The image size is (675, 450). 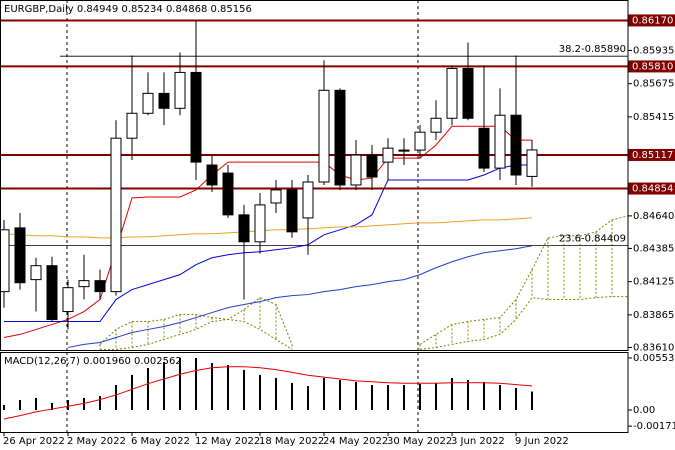 What do you see at coordinates (291, 441) in the screenshot?
I see `x-tick-label: 18 May 2022` at bounding box center [291, 441].